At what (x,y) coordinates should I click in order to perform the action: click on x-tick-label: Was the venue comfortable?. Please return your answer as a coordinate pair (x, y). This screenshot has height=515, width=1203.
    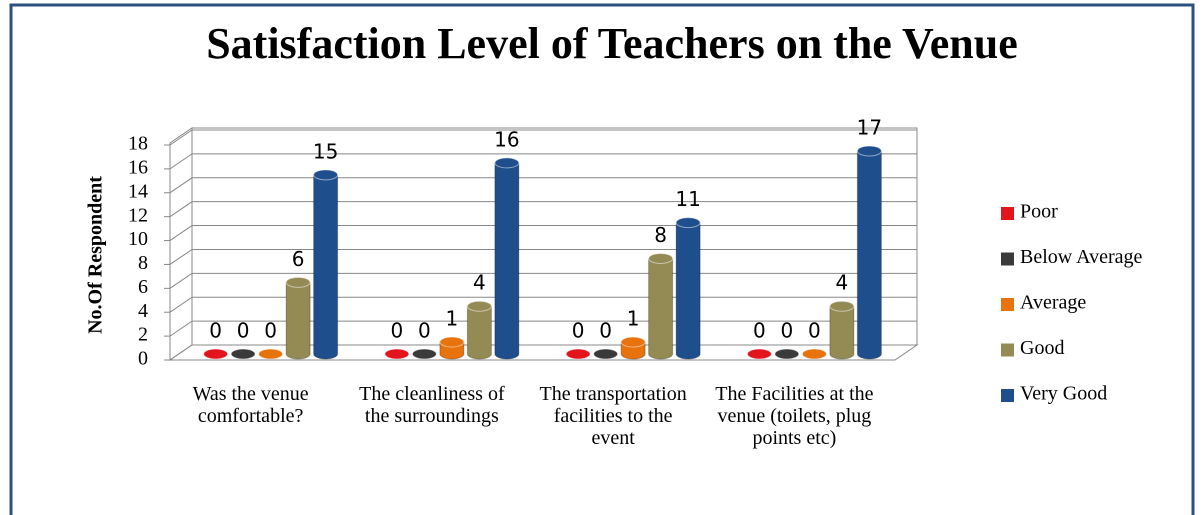
    Looking at the image, I should click on (251, 405).